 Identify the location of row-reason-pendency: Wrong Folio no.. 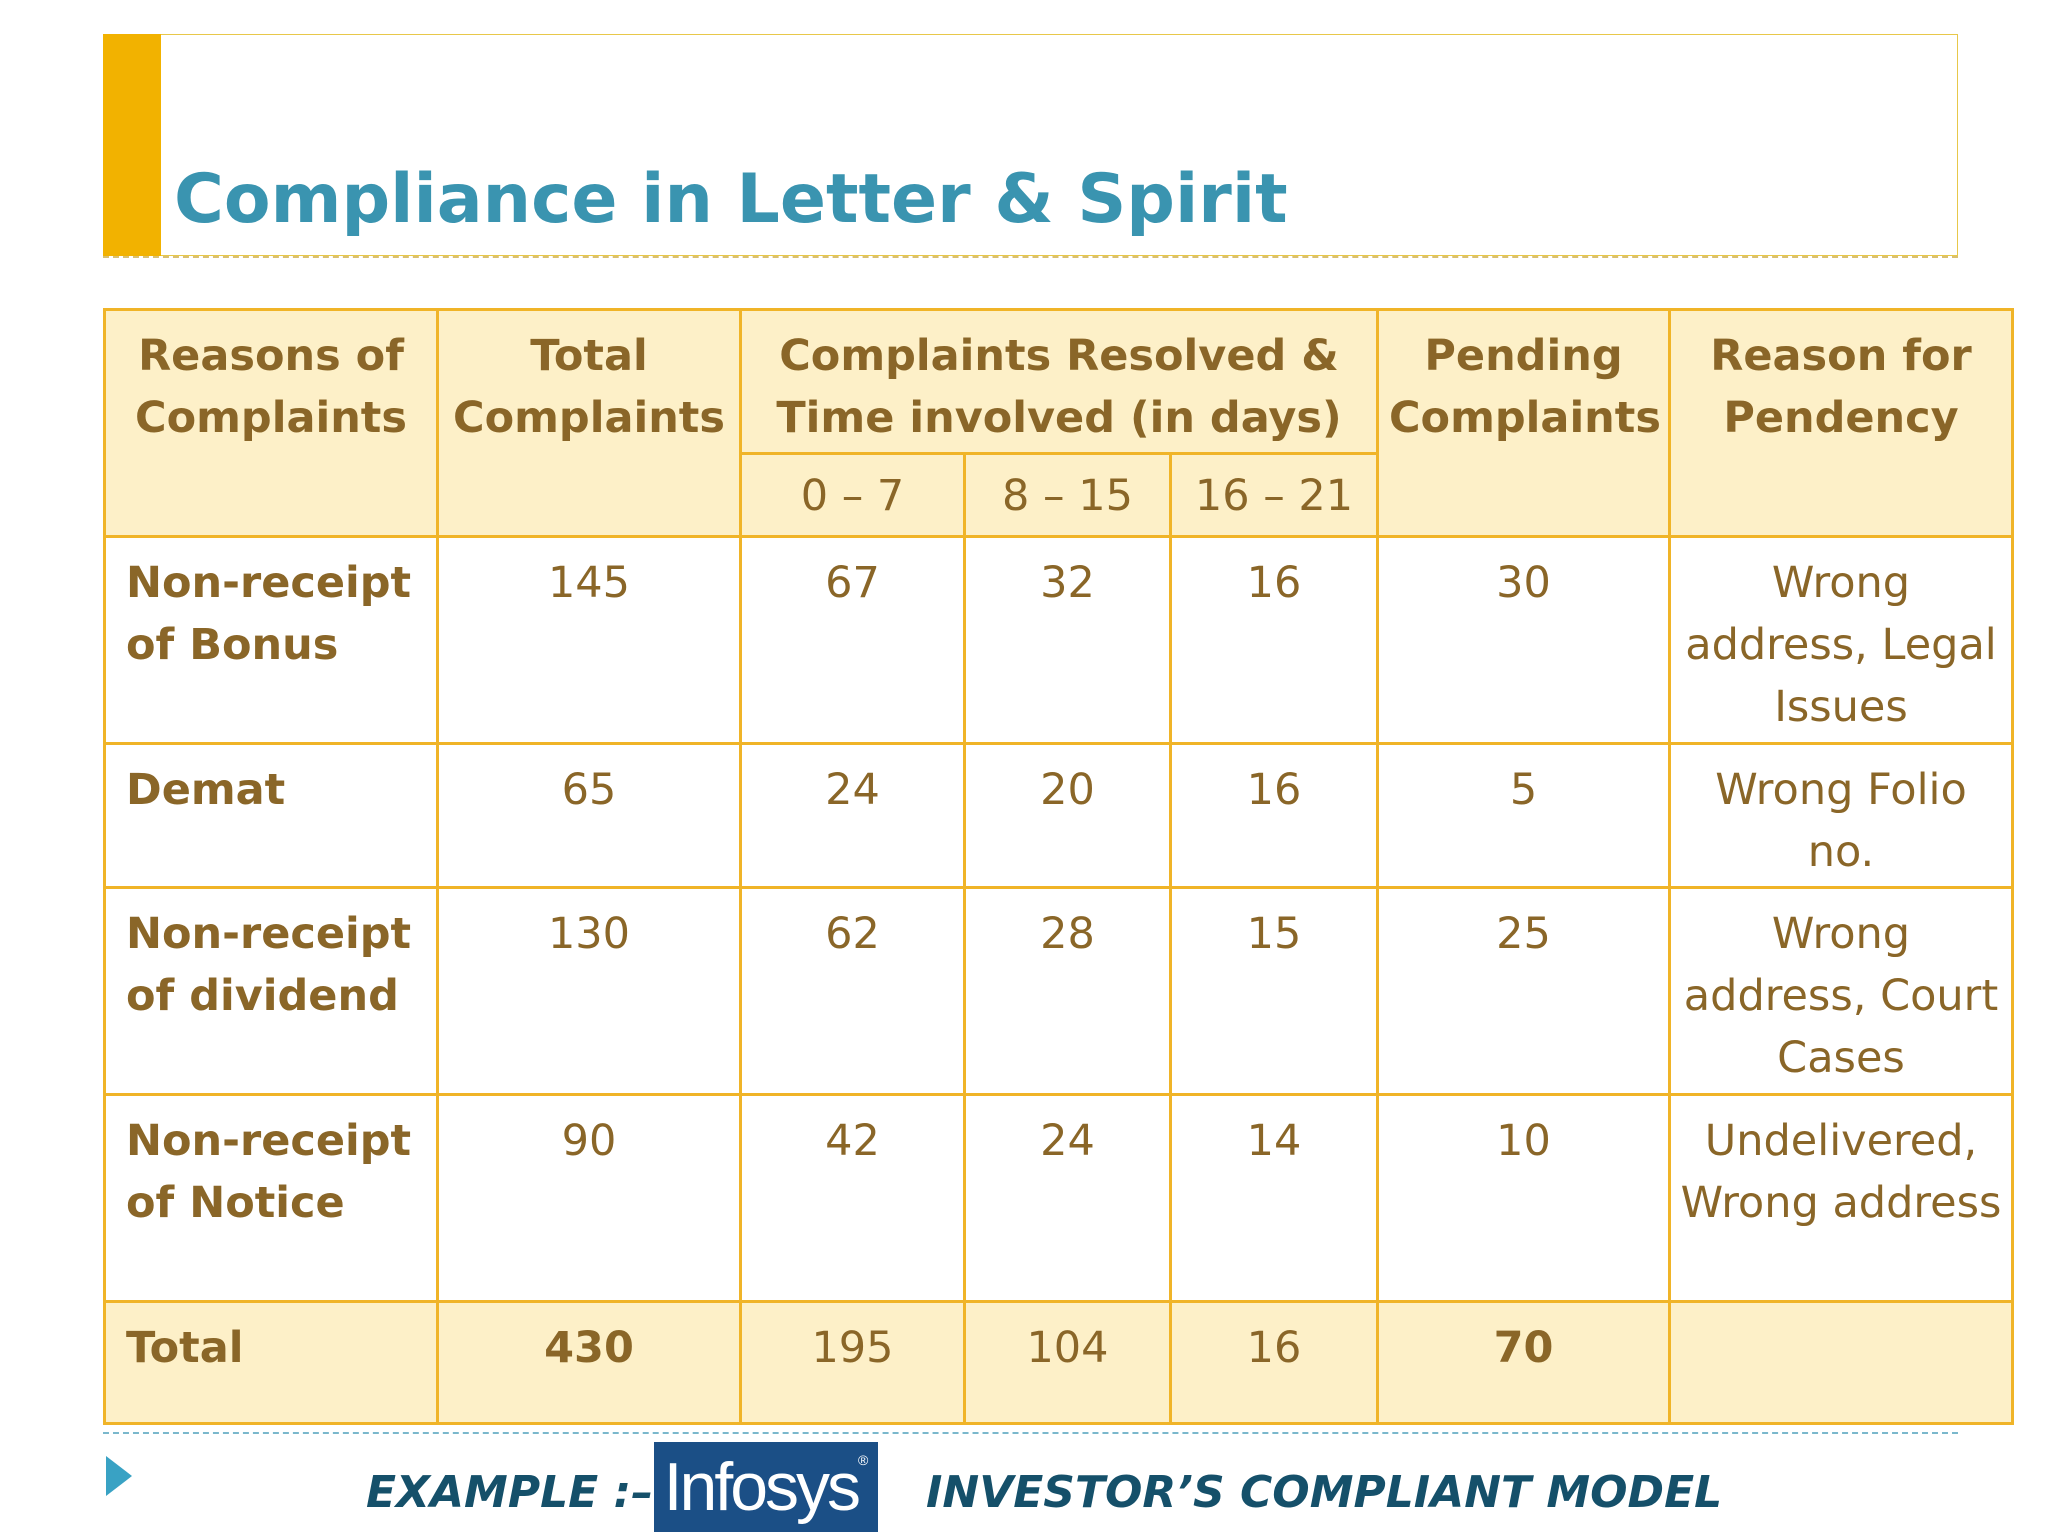
(1841, 815).